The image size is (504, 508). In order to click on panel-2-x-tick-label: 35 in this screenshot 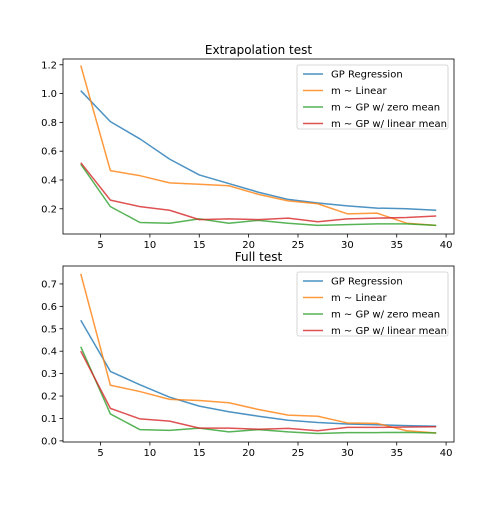, I will do `click(396, 453)`.